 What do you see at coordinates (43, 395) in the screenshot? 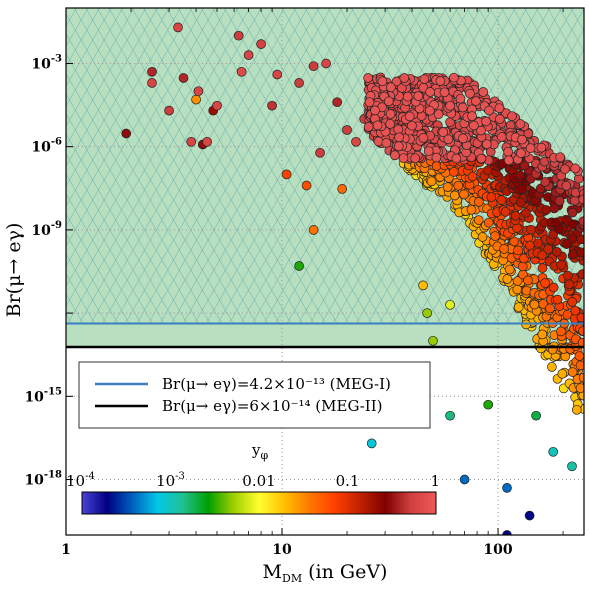
I see `y-tick-label: 10-15` at bounding box center [43, 395].